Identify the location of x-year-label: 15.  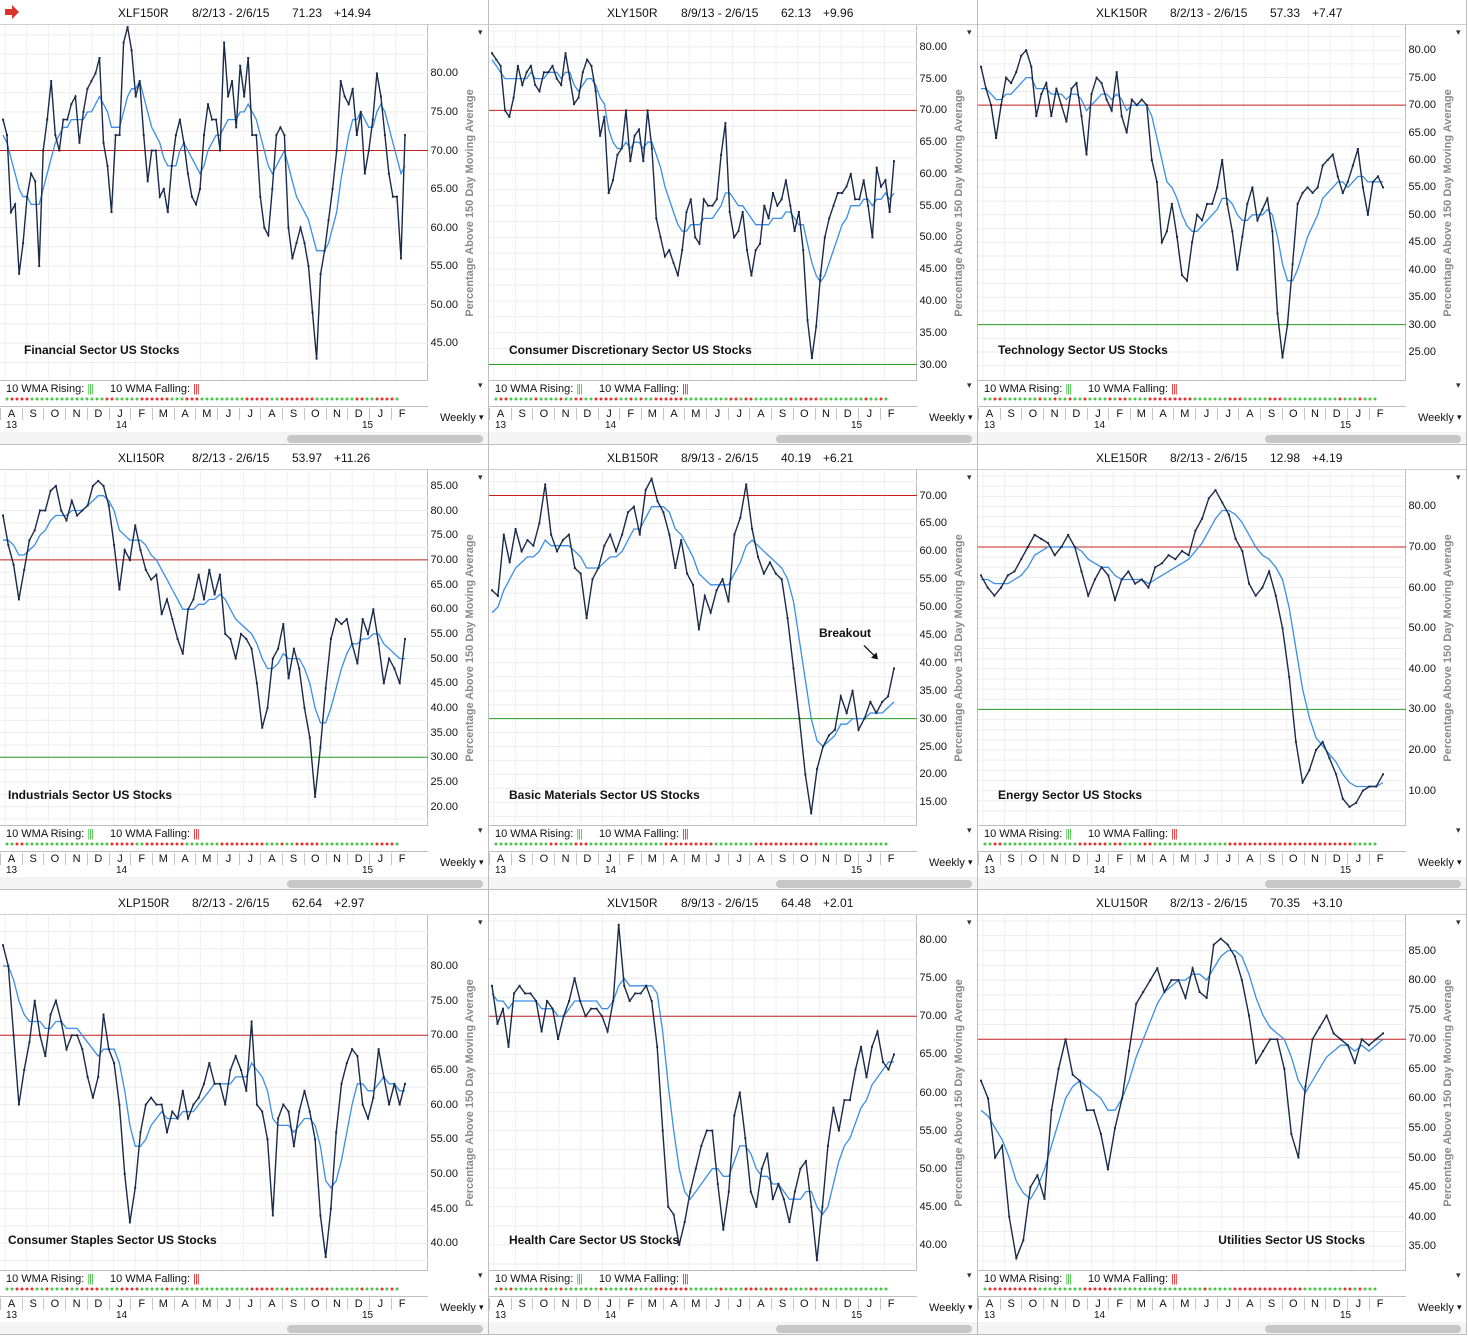
(857, 425).